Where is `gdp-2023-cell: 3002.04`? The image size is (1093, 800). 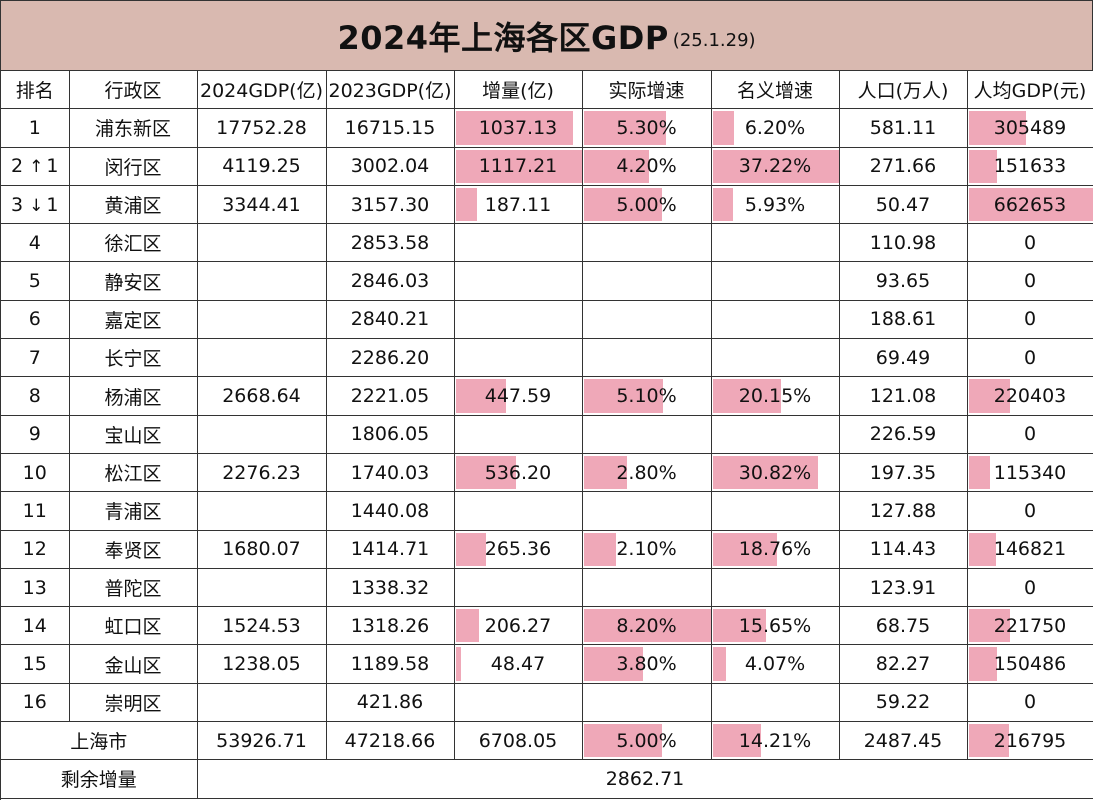
gdp-2023-cell: 3002.04 is located at coordinates (390, 166).